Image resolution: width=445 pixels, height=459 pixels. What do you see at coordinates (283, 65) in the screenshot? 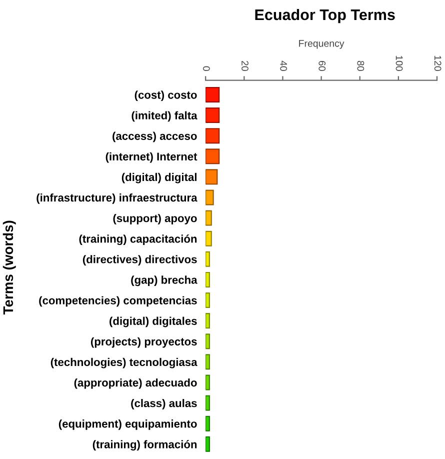
I see `x-tick-label: 40` at bounding box center [283, 65].